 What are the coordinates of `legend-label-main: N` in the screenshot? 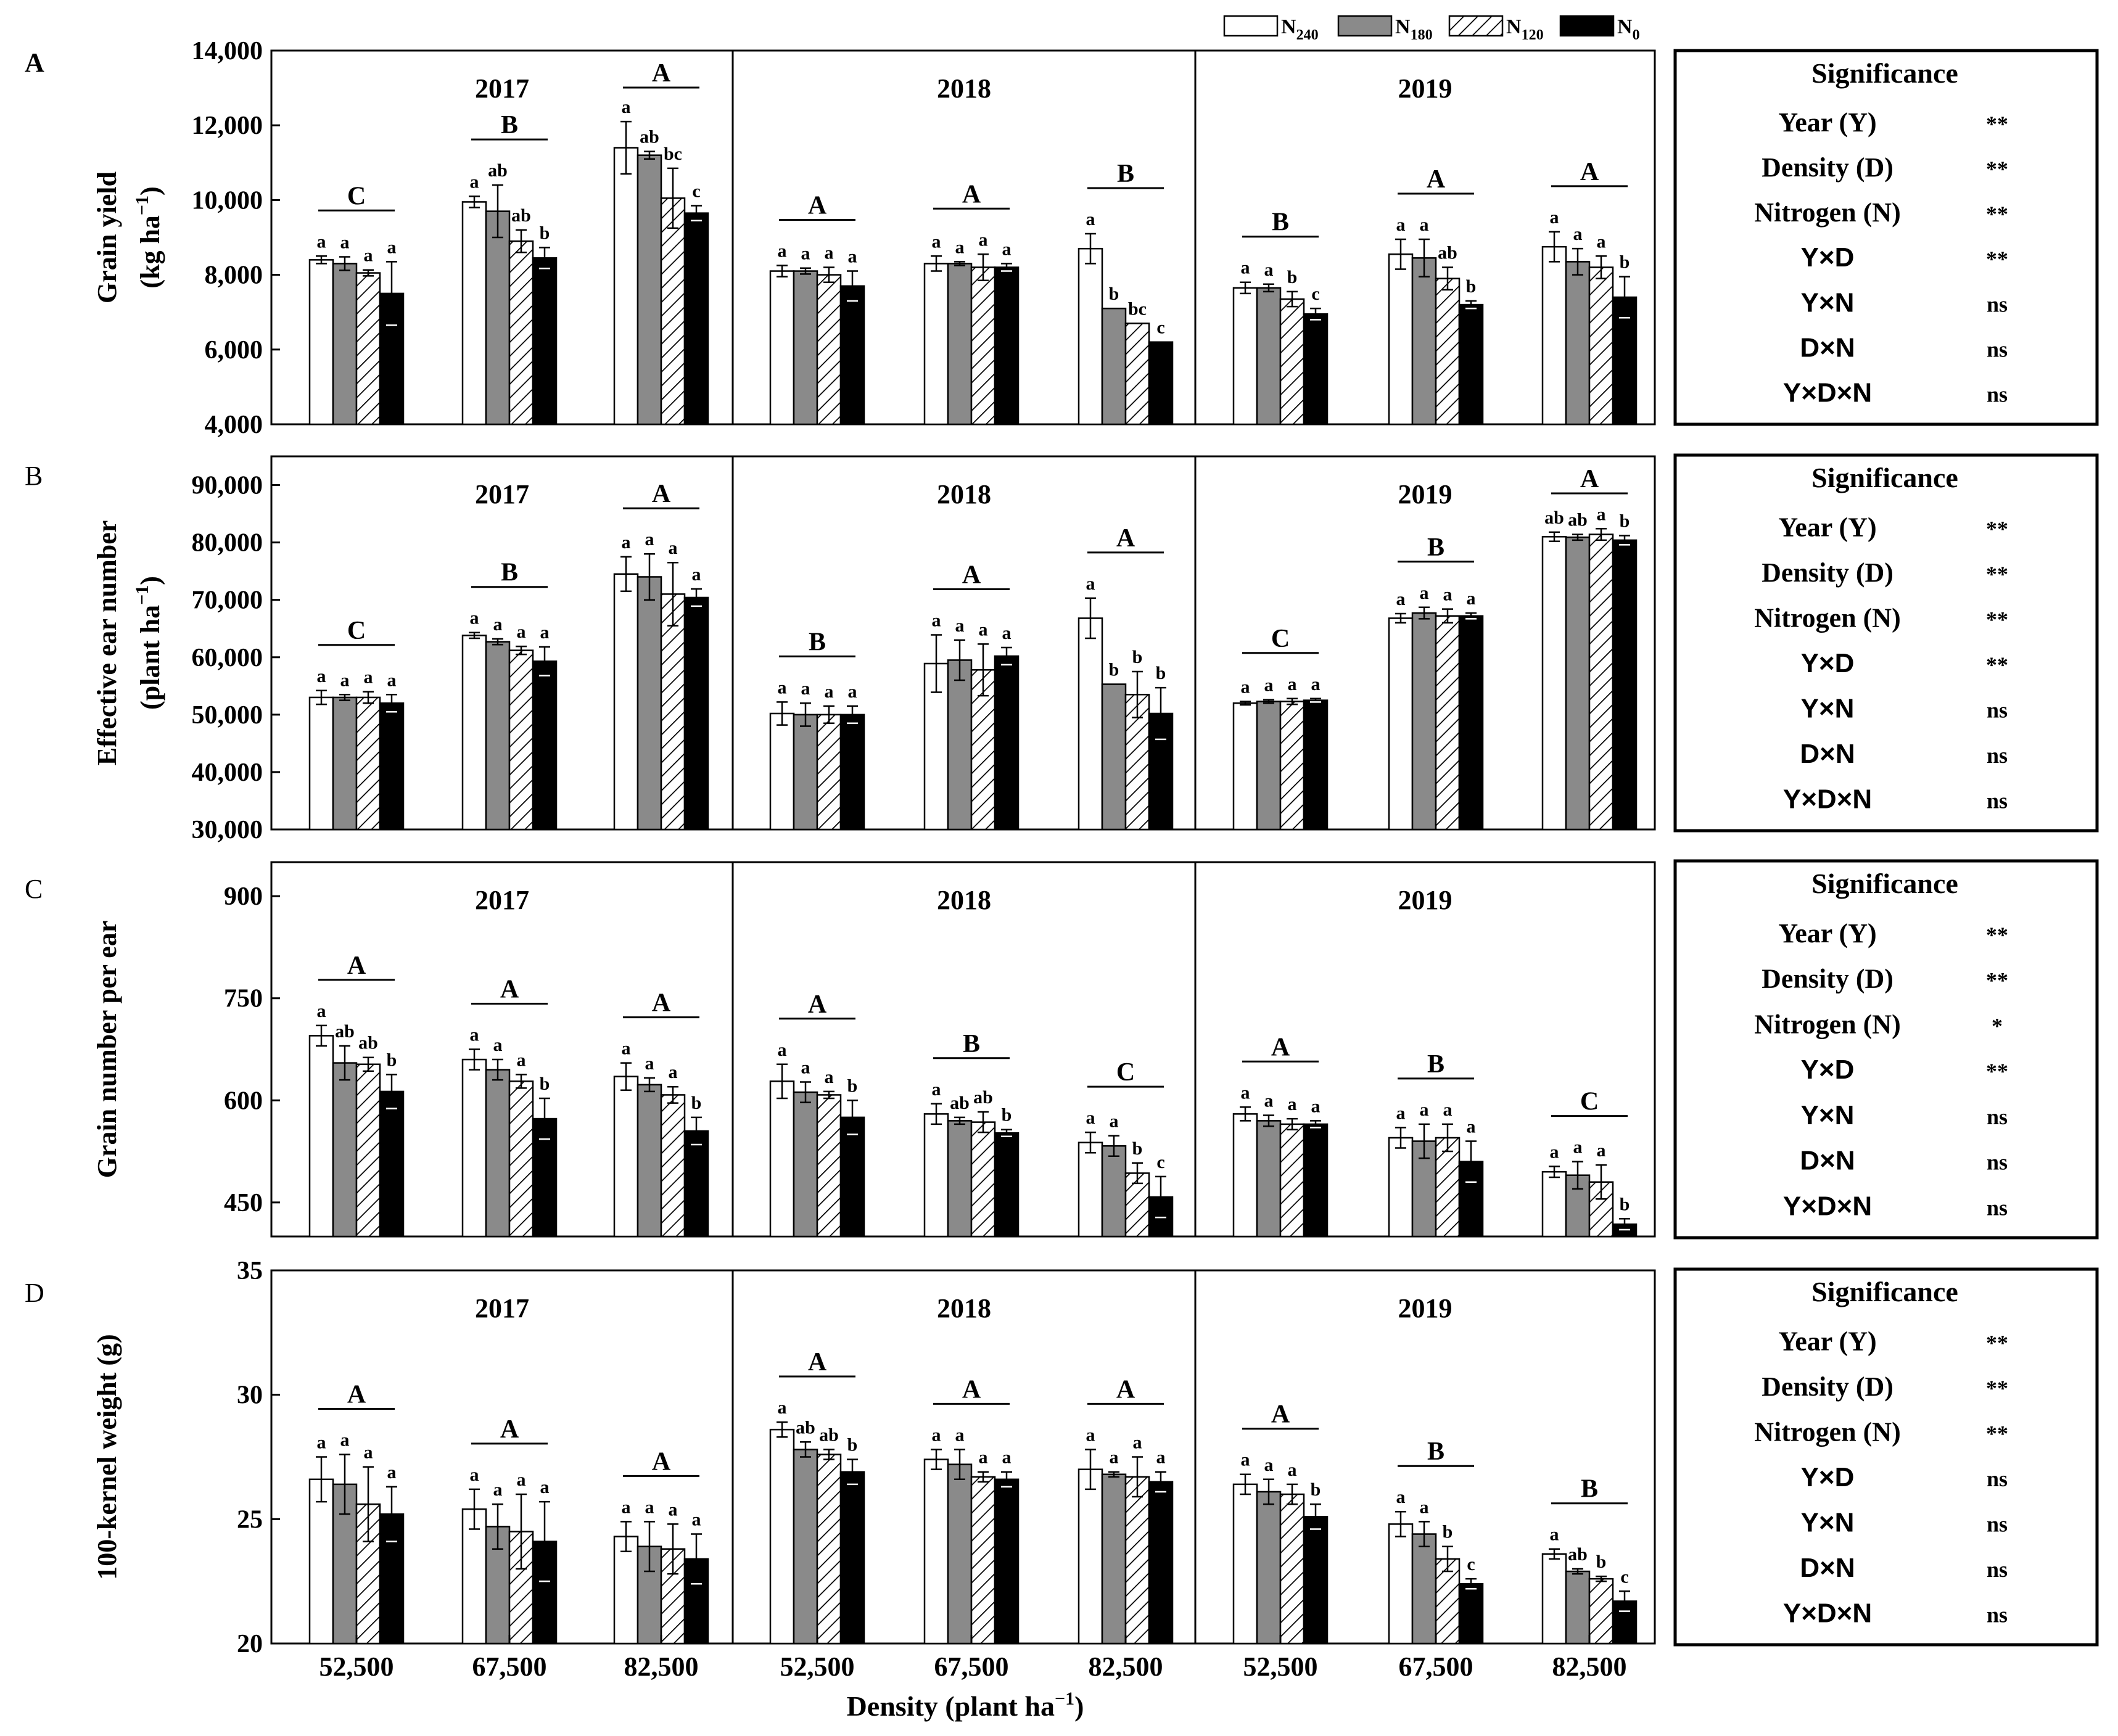 It's located at (1288, 27).